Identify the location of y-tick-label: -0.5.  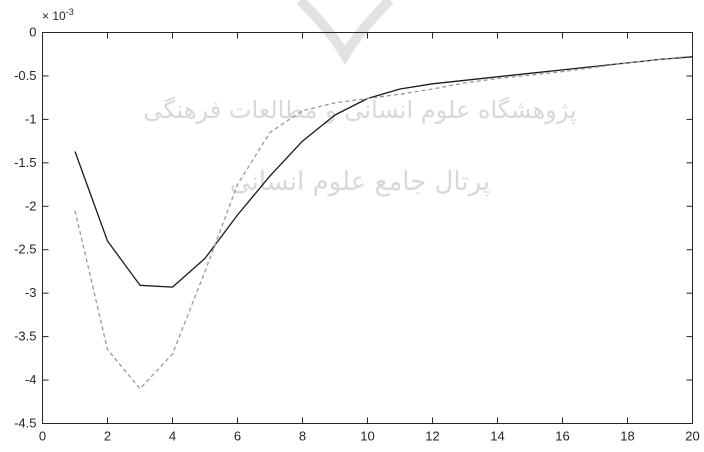
(25, 75).